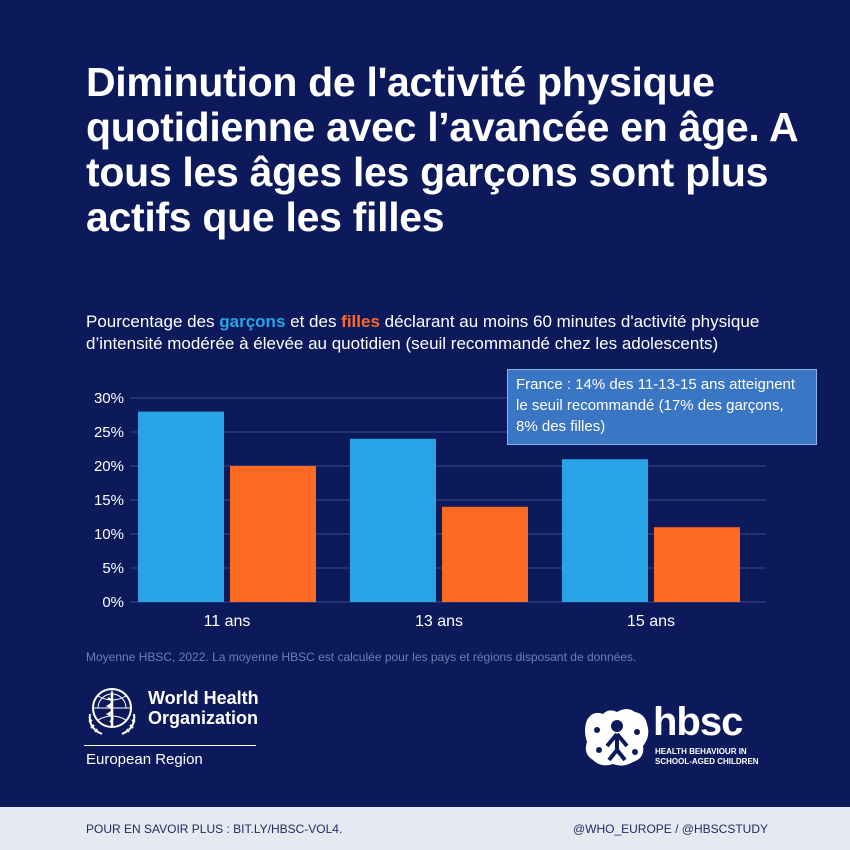 This screenshot has width=850, height=850. Describe the element at coordinates (109, 534) in the screenshot. I see `y-tick-label: 10%` at that location.